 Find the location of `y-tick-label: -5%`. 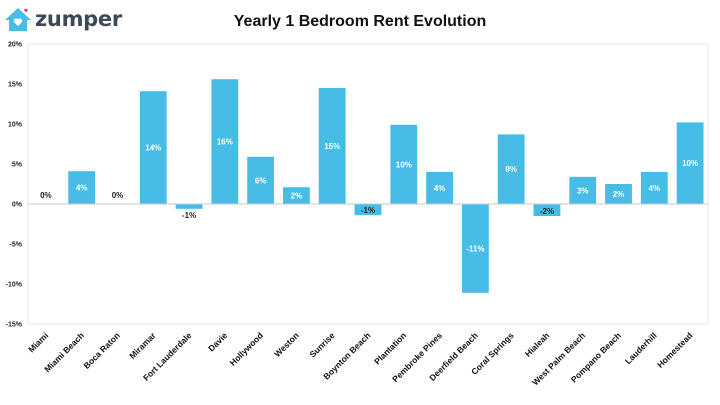

y-tick-label: -5% is located at coordinates (16, 245).